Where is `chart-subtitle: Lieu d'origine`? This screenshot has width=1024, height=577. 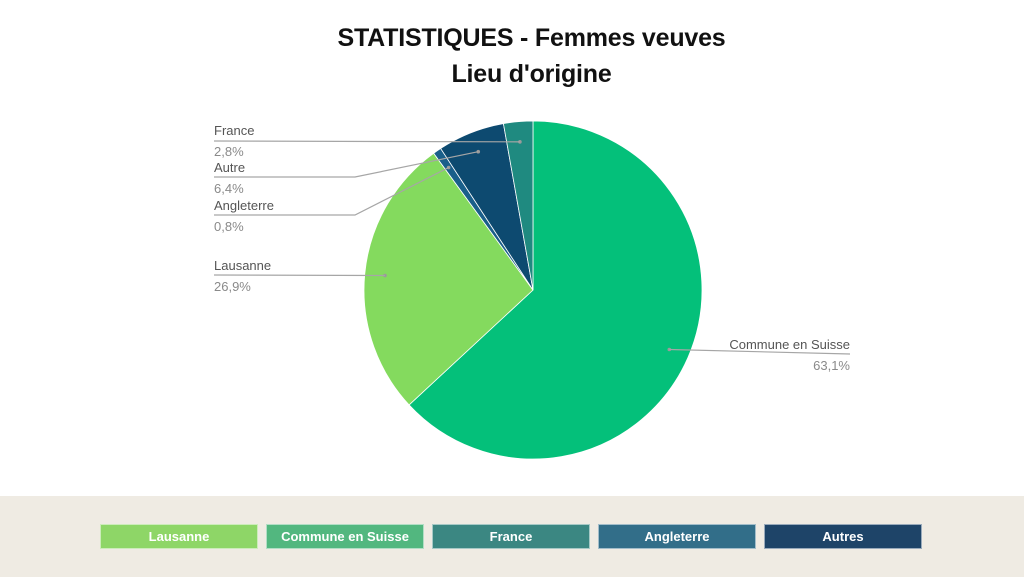
chart-subtitle: Lieu d'origine is located at coordinates (531, 74).